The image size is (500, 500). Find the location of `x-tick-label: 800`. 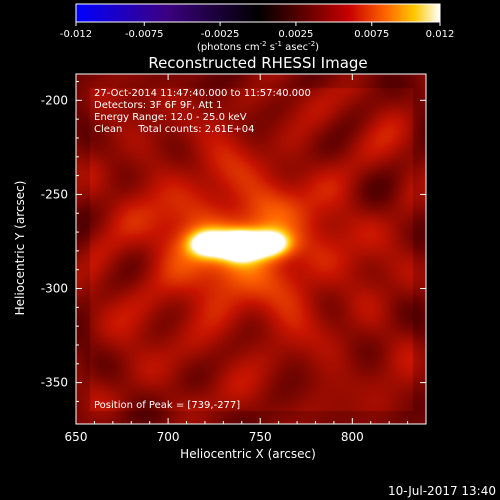

x-tick-label: 800 is located at coordinates (352, 437).